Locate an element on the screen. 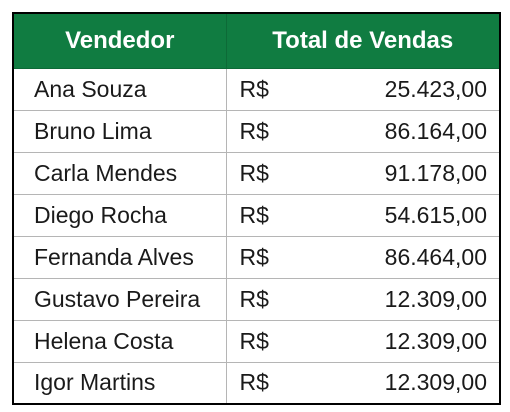  total-sales-cell: R$ 86.464,00 is located at coordinates (363, 257).